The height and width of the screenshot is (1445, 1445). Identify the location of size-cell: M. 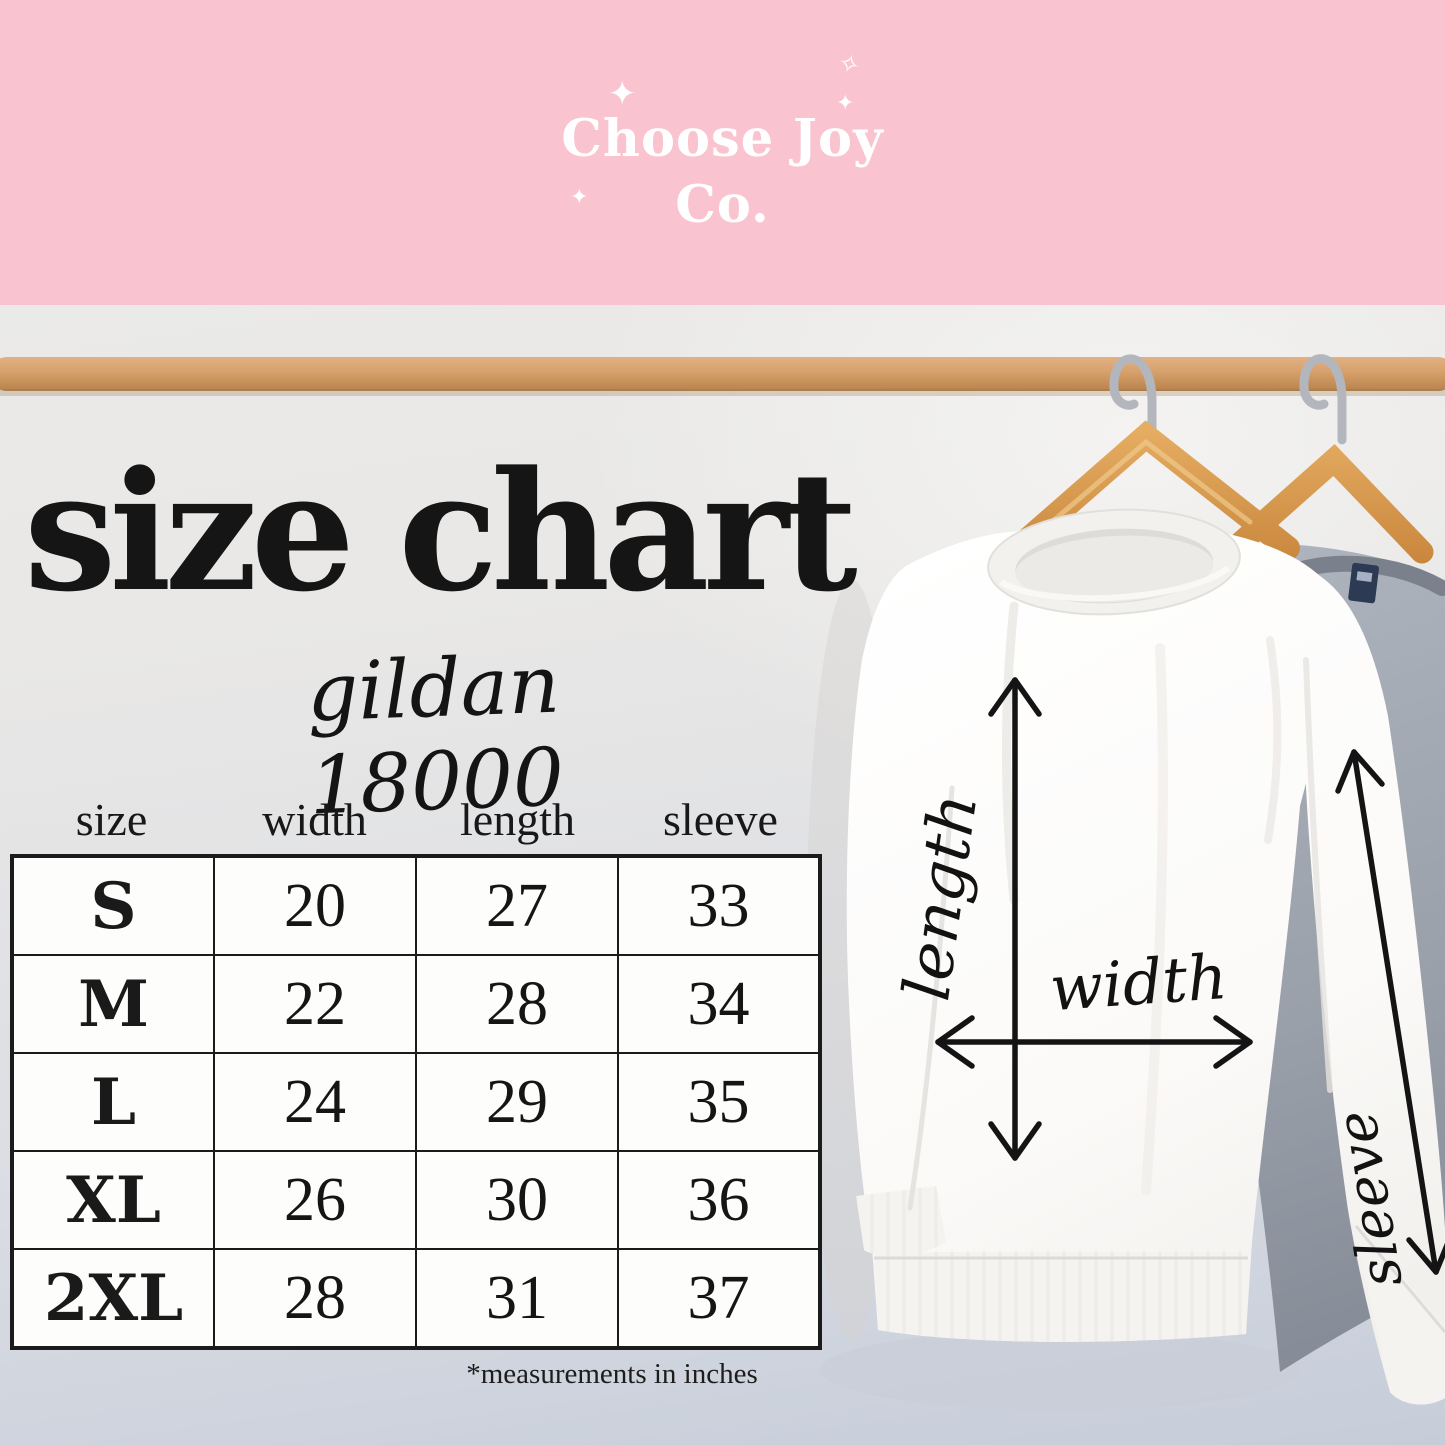
(113, 1004).